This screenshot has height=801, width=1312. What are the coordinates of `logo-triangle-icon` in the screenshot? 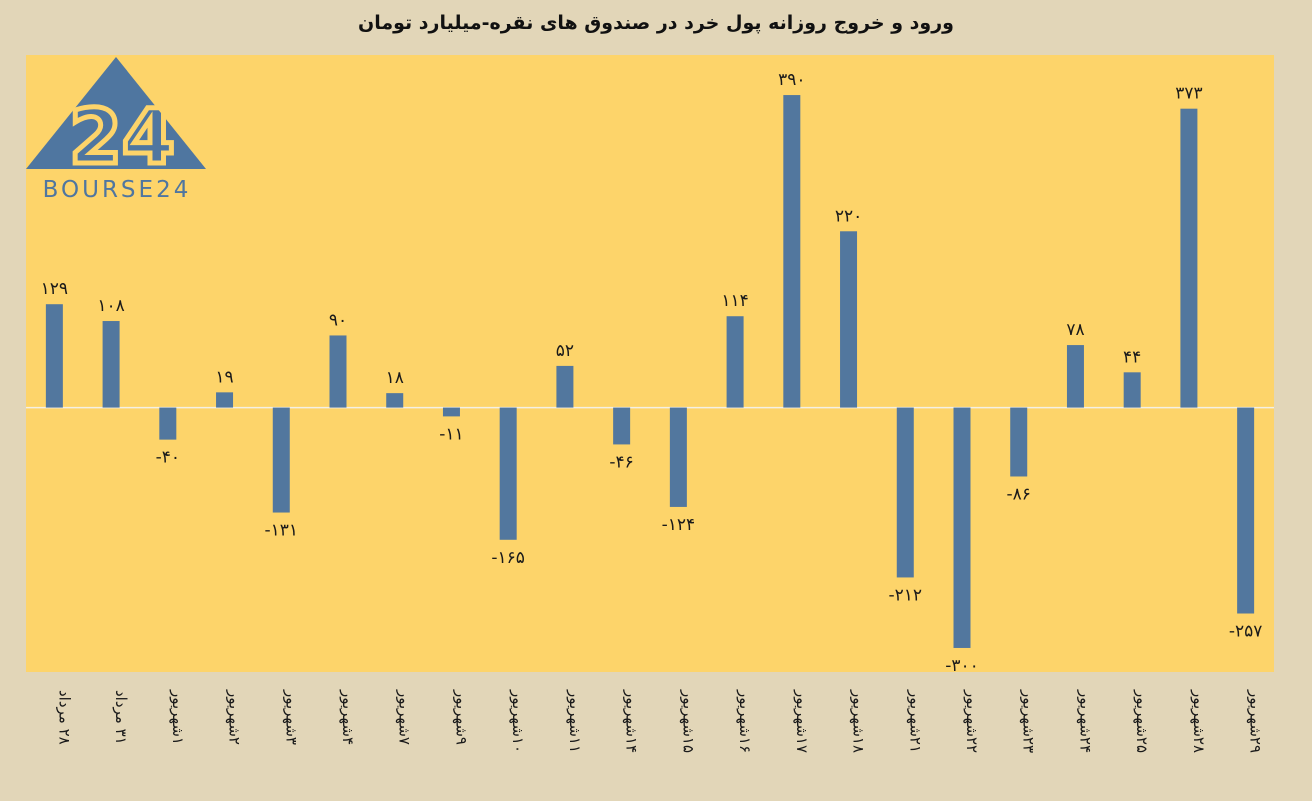 It's located at (116, 113).